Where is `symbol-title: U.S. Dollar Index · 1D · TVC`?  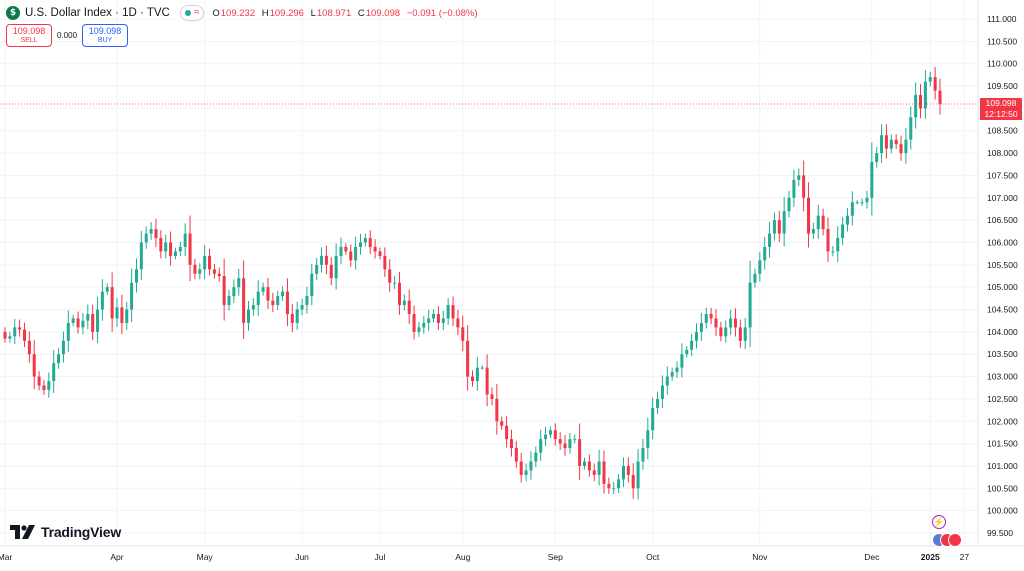
symbol-title: U.S. Dollar Index · 1D · TVC is located at coordinates (97, 13).